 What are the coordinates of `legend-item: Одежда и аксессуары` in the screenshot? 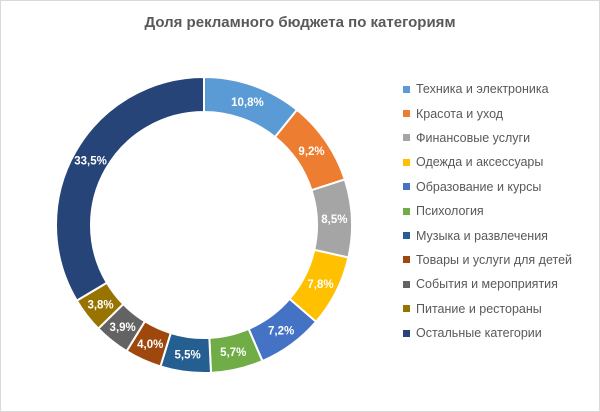 It's located at (487, 162).